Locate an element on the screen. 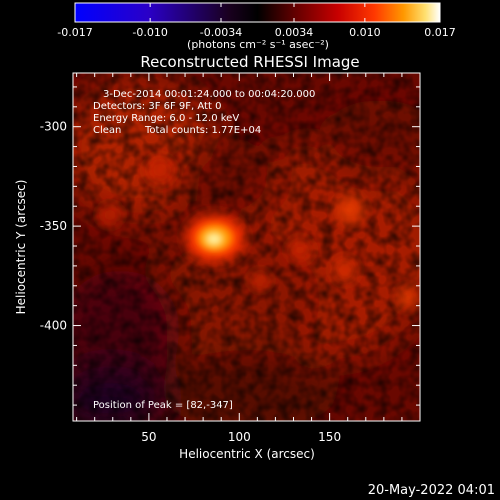 This screenshot has width=500, height=500. y-axis-label: Heliocentric Y (arcsec) is located at coordinates (21, 247).